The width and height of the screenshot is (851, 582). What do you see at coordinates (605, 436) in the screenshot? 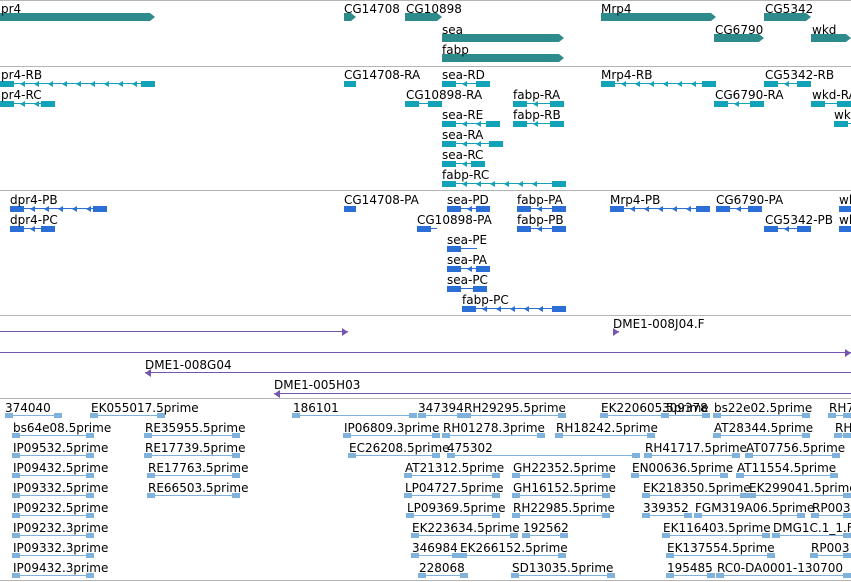
I see `est-rh18242-5prime` at bounding box center [605, 436].